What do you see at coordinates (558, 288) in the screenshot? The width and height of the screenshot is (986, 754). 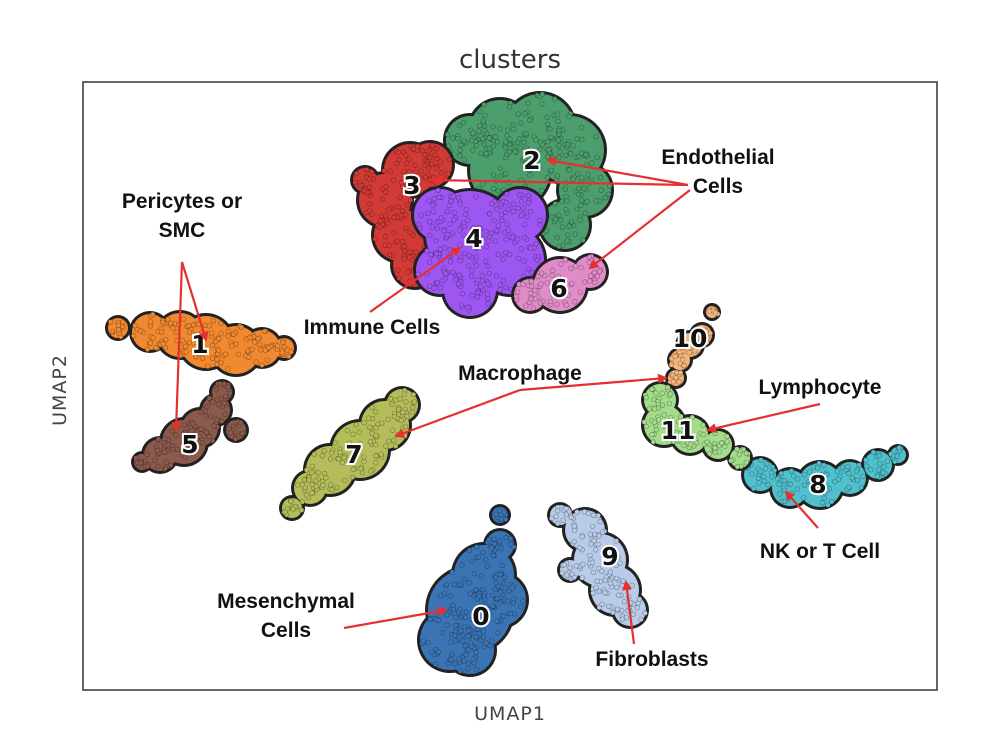 I see `cluster-label-6: 6` at bounding box center [558, 288].